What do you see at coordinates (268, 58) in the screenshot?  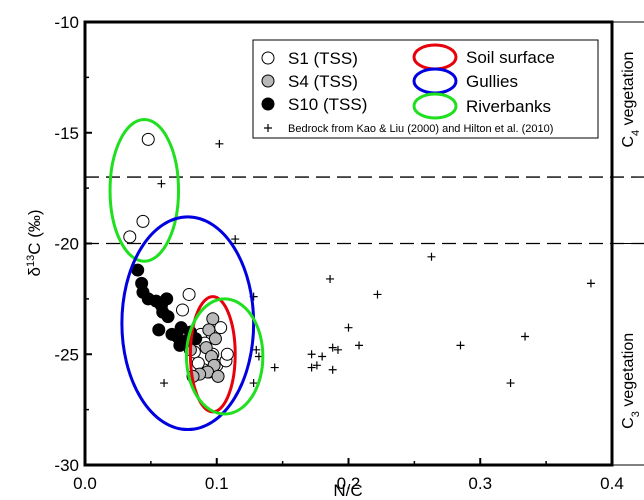 I see `legend-marker-s1` at bounding box center [268, 58].